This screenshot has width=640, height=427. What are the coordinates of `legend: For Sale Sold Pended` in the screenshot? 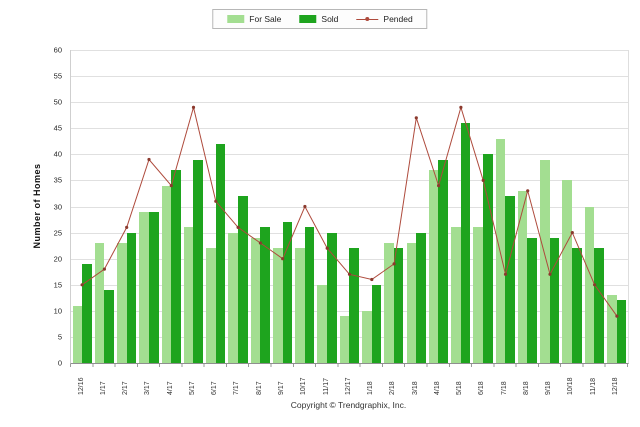 It's located at (320, 19).